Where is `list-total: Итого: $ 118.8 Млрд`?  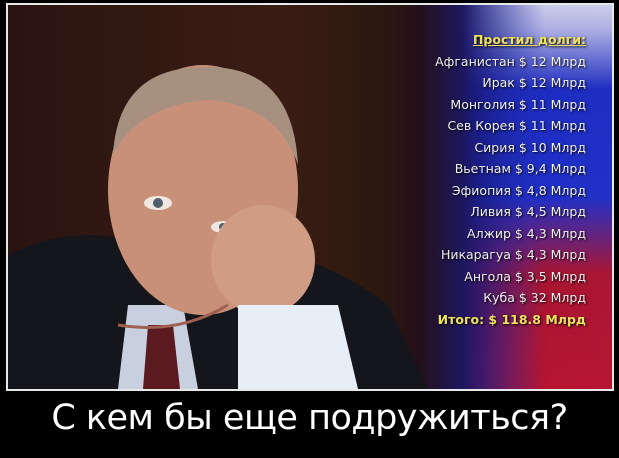 list-total: Итого: $ 118.8 Млрд is located at coordinates (511, 319).